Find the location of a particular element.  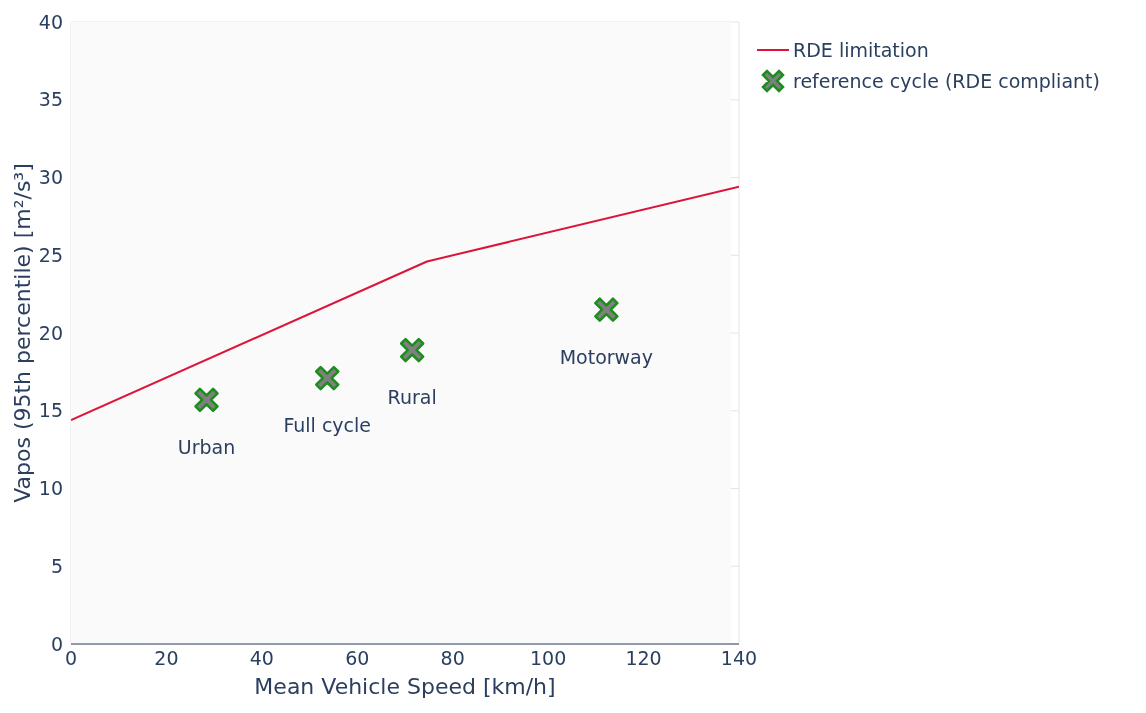

annotation: Rural is located at coordinates (412, 397).